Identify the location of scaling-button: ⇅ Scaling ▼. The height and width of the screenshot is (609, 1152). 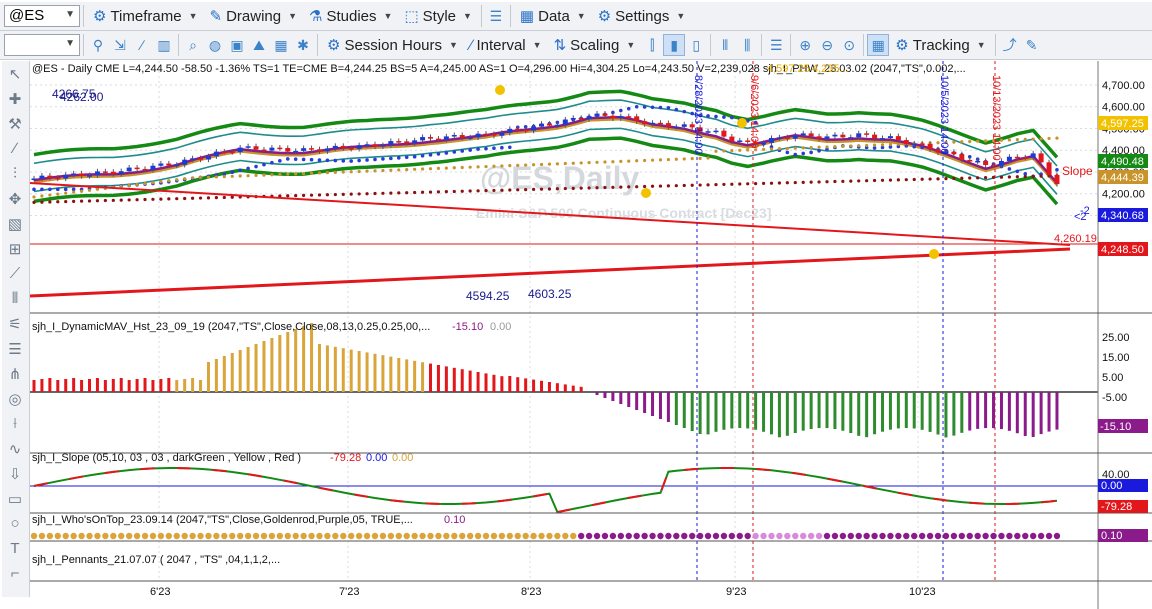
(595, 45).